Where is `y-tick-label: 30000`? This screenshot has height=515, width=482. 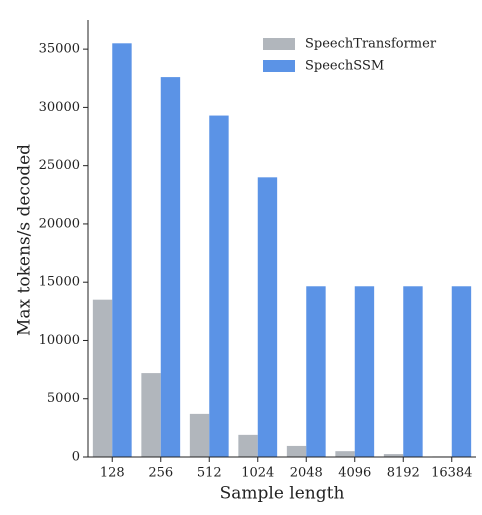 y-tick-label: 30000 is located at coordinates (59, 107).